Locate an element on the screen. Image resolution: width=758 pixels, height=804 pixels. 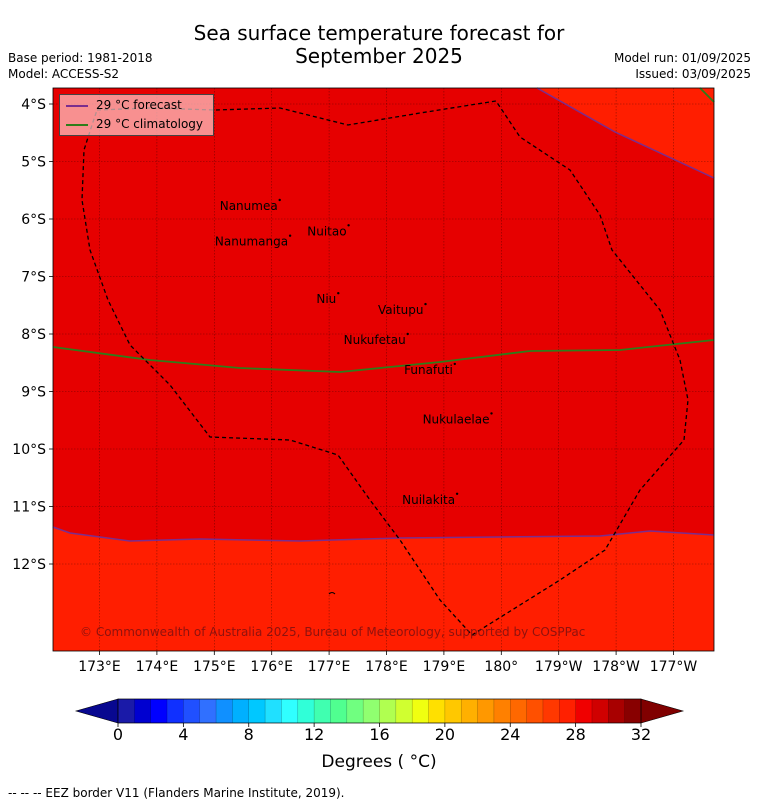
reef-marker is located at coordinates (332, 593).